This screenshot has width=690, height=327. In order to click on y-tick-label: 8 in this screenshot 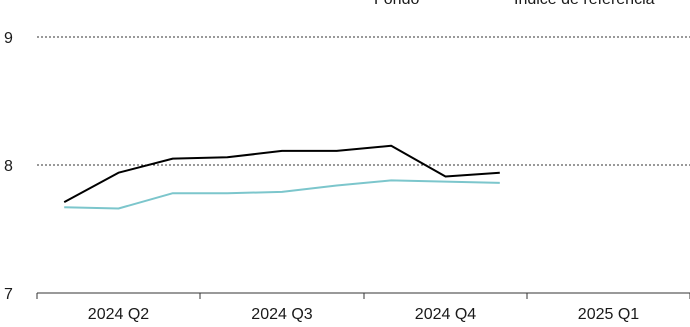, I will do `click(8, 166)`.